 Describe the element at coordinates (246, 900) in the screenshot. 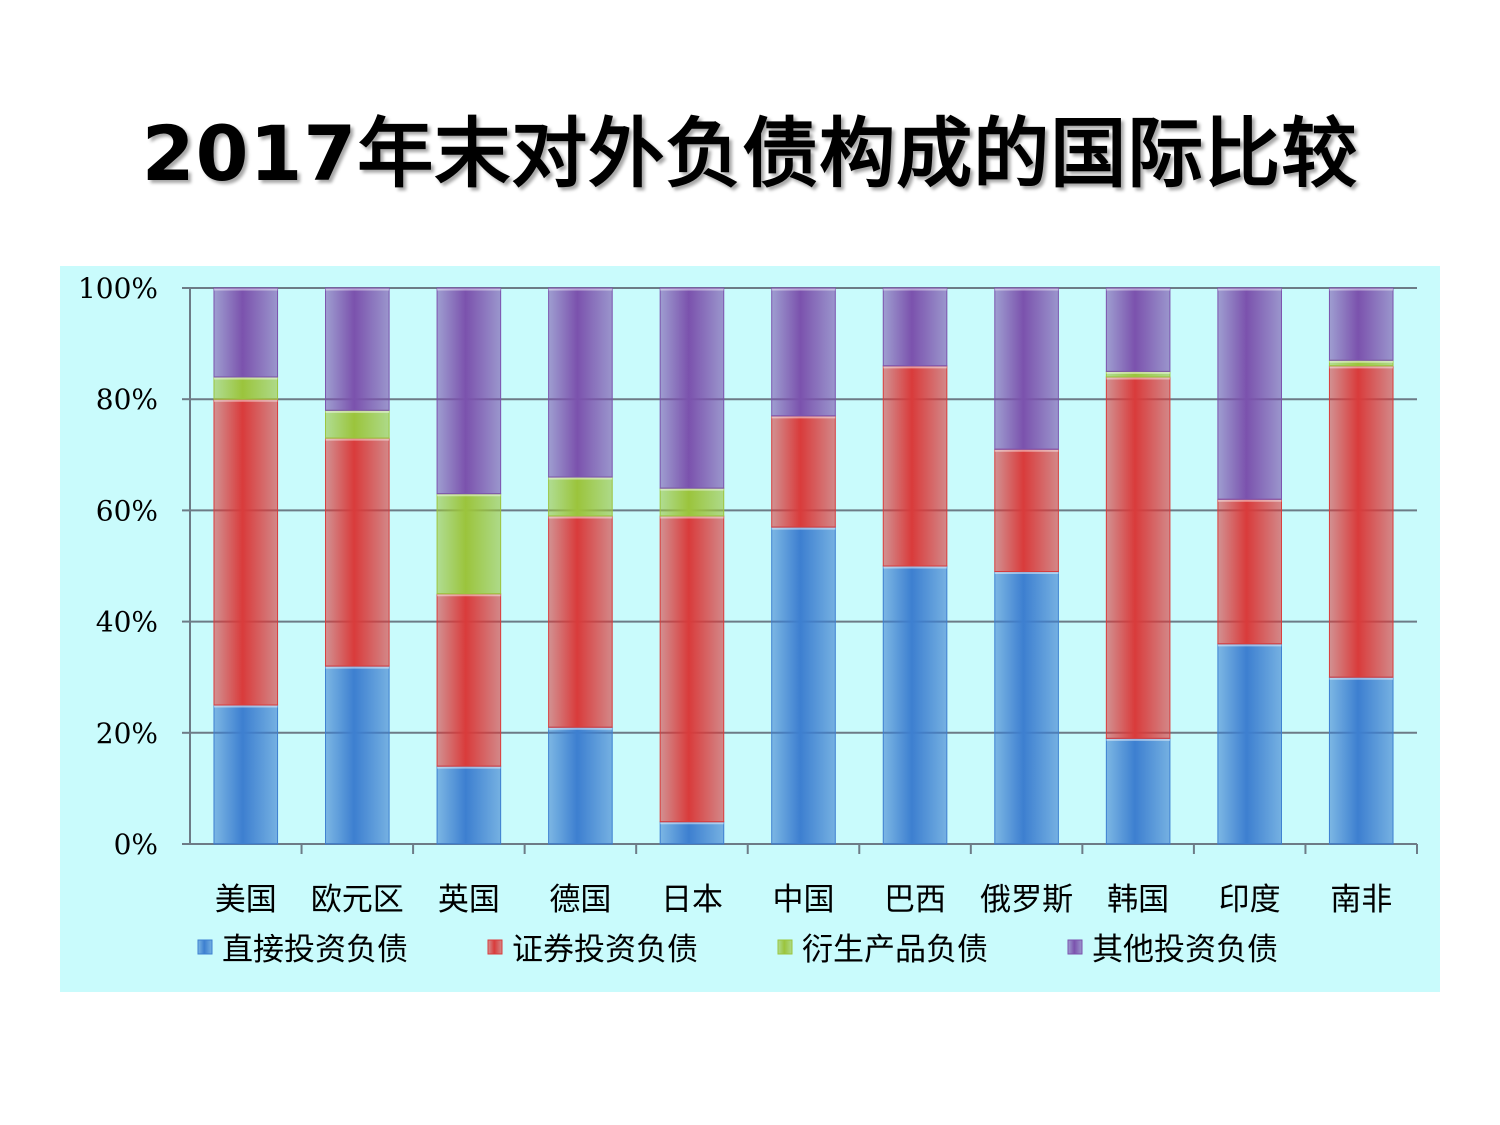

I see `x-tick-label: 美国` at that location.